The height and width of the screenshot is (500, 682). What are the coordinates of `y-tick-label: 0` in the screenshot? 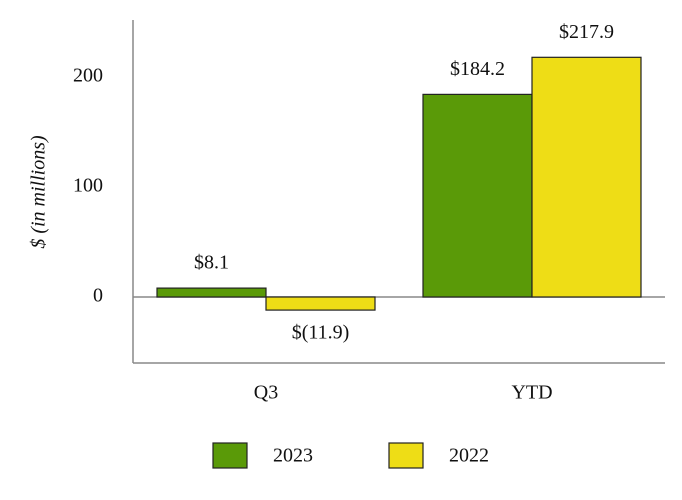 It's located at (98, 296).